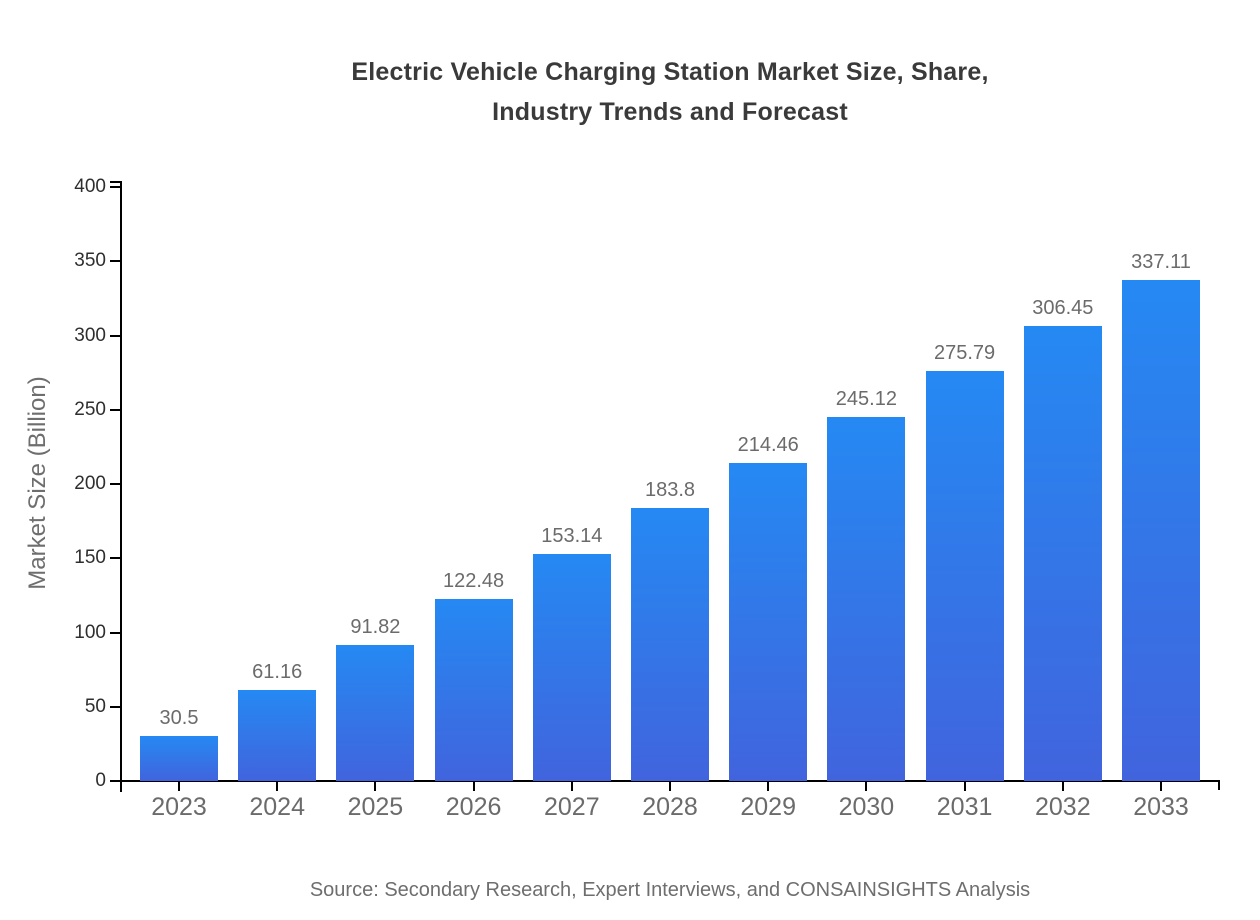  Describe the element at coordinates (95, 706) in the screenshot. I see `y-tick-label: 50` at that location.